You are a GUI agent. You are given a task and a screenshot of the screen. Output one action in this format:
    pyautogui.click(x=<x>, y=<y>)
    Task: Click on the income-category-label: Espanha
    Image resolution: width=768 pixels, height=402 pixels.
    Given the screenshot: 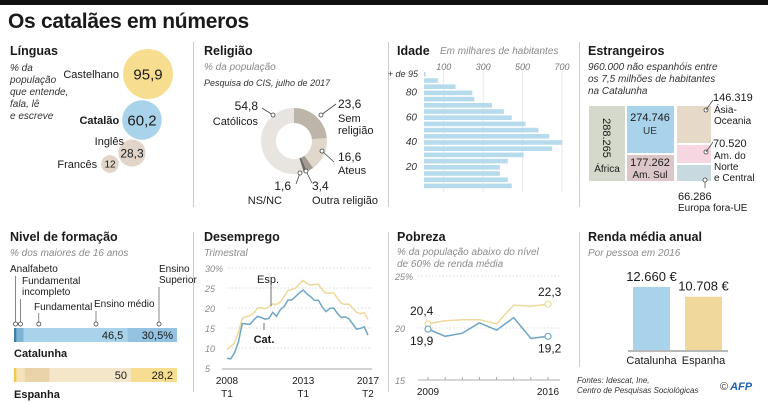 What is the action you would take?
    pyautogui.click(x=704, y=361)
    